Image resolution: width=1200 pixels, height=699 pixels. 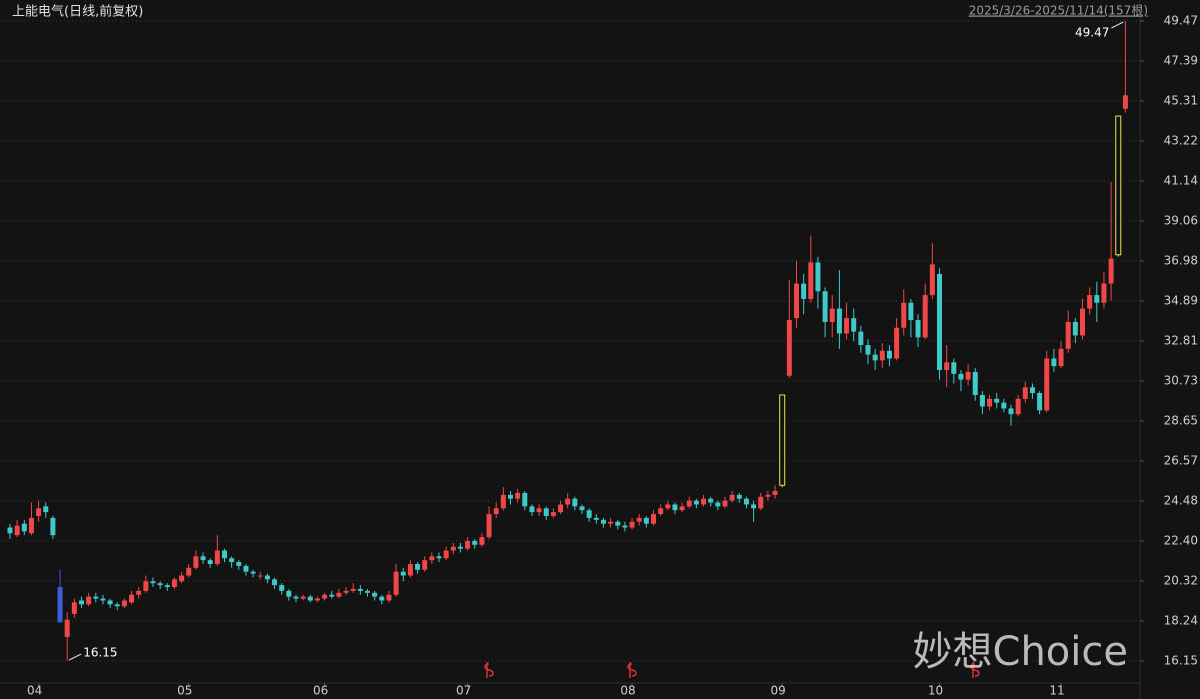 I want to click on annotation-arrow, so click(x=75, y=657).